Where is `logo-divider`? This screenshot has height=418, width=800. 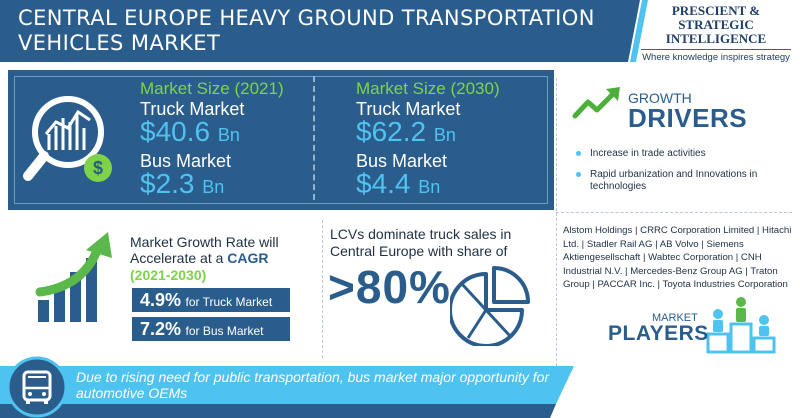
logo-divider is located at coordinates (716, 49).